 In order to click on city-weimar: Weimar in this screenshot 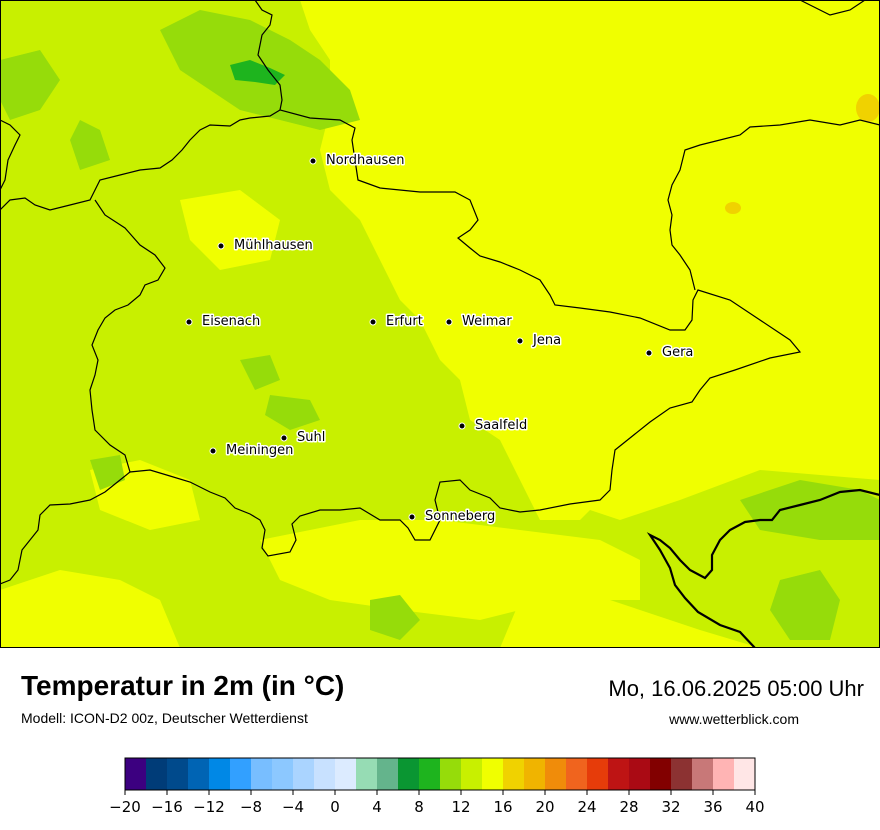, I will do `click(479, 322)`.